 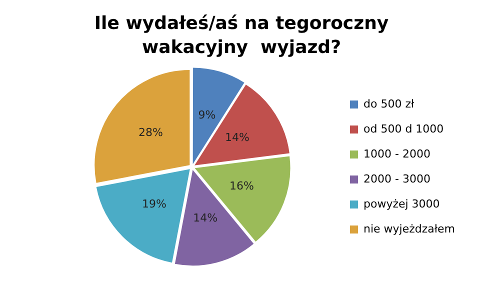 I want to click on data-label: 28%, so click(x=151, y=132).